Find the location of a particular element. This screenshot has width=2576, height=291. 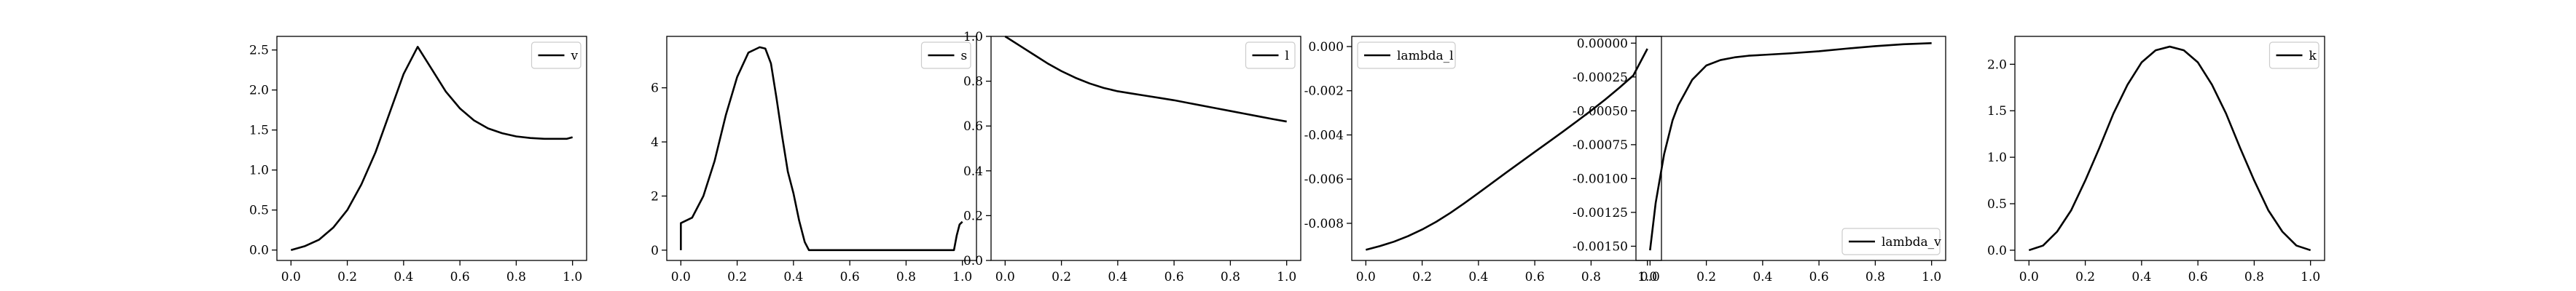

legend: s is located at coordinates (945, 55).